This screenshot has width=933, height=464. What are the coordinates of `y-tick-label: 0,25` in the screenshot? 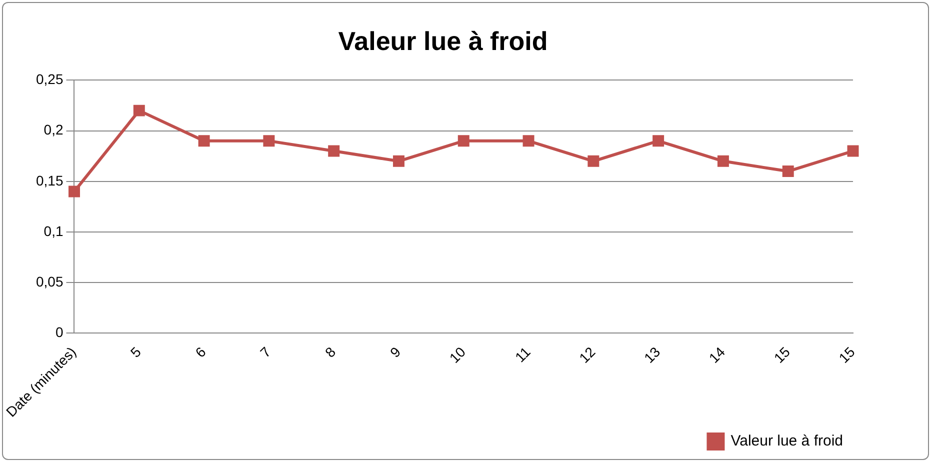 It's located at (50, 79).